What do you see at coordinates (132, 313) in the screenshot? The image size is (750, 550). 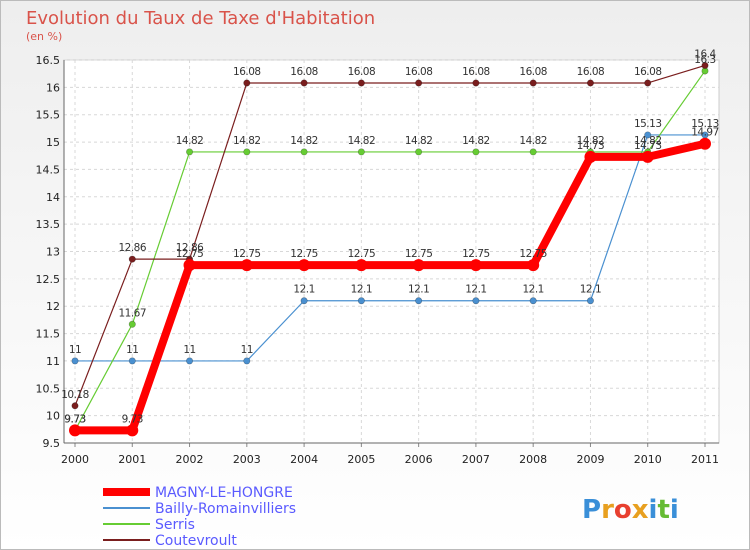 I see `data-label: 11.67` at bounding box center [132, 313].